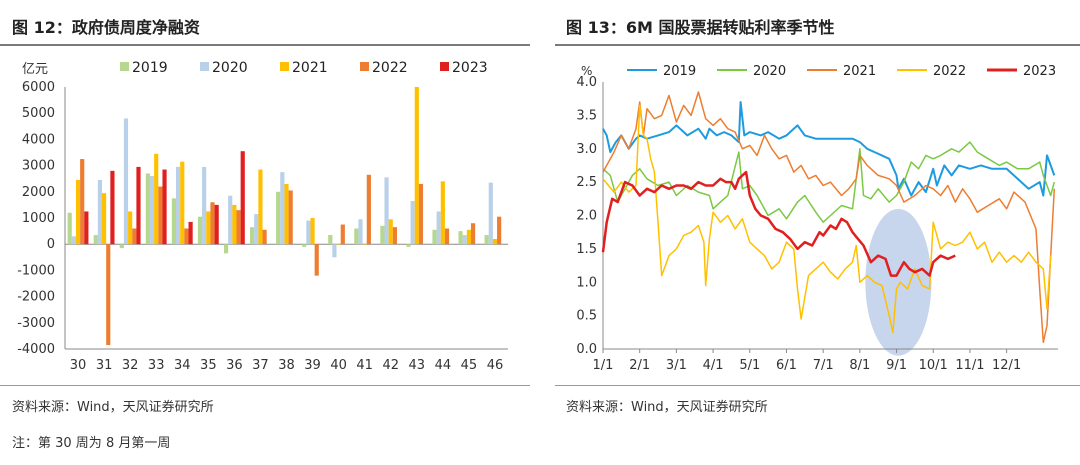 The image size is (1080, 465). I want to click on bar-xtick-label: 36, so click(234, 365).